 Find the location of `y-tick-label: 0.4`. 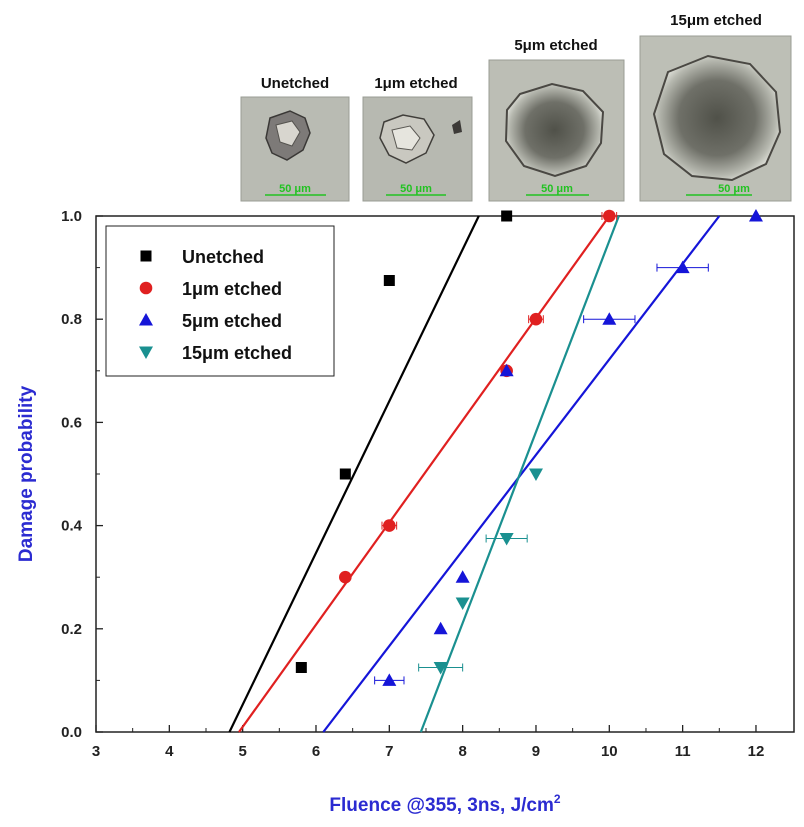

y-tick-label: 0.4 is located at coordinates (72, 526).